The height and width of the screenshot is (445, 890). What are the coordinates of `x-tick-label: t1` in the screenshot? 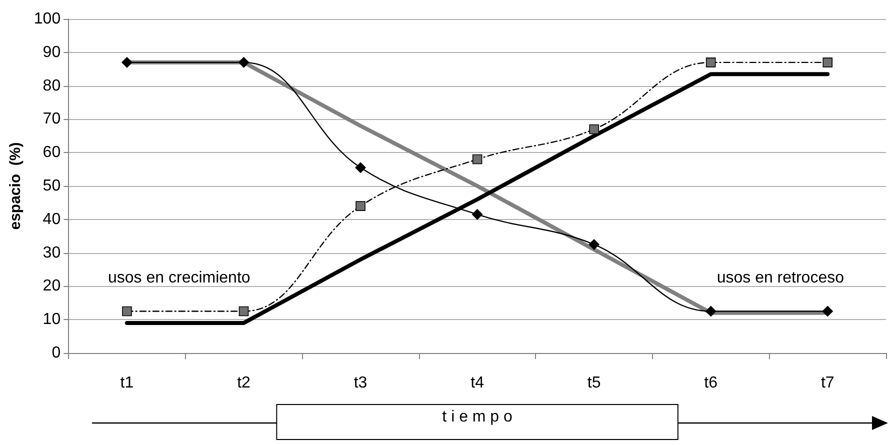 It's located at (127, 383).